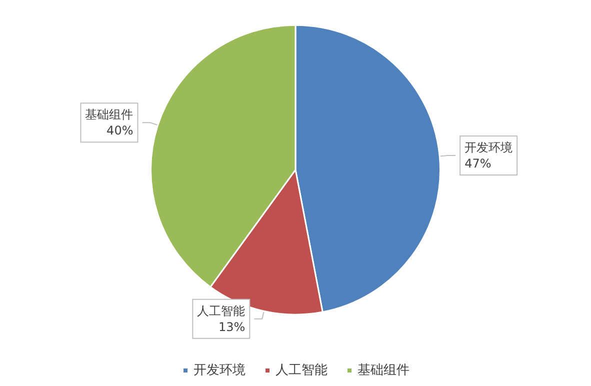  What do you see at coordinates (221, 311) in the screenshot?
I see `slice-label: 人工智能` at bounding box center [221, 311].